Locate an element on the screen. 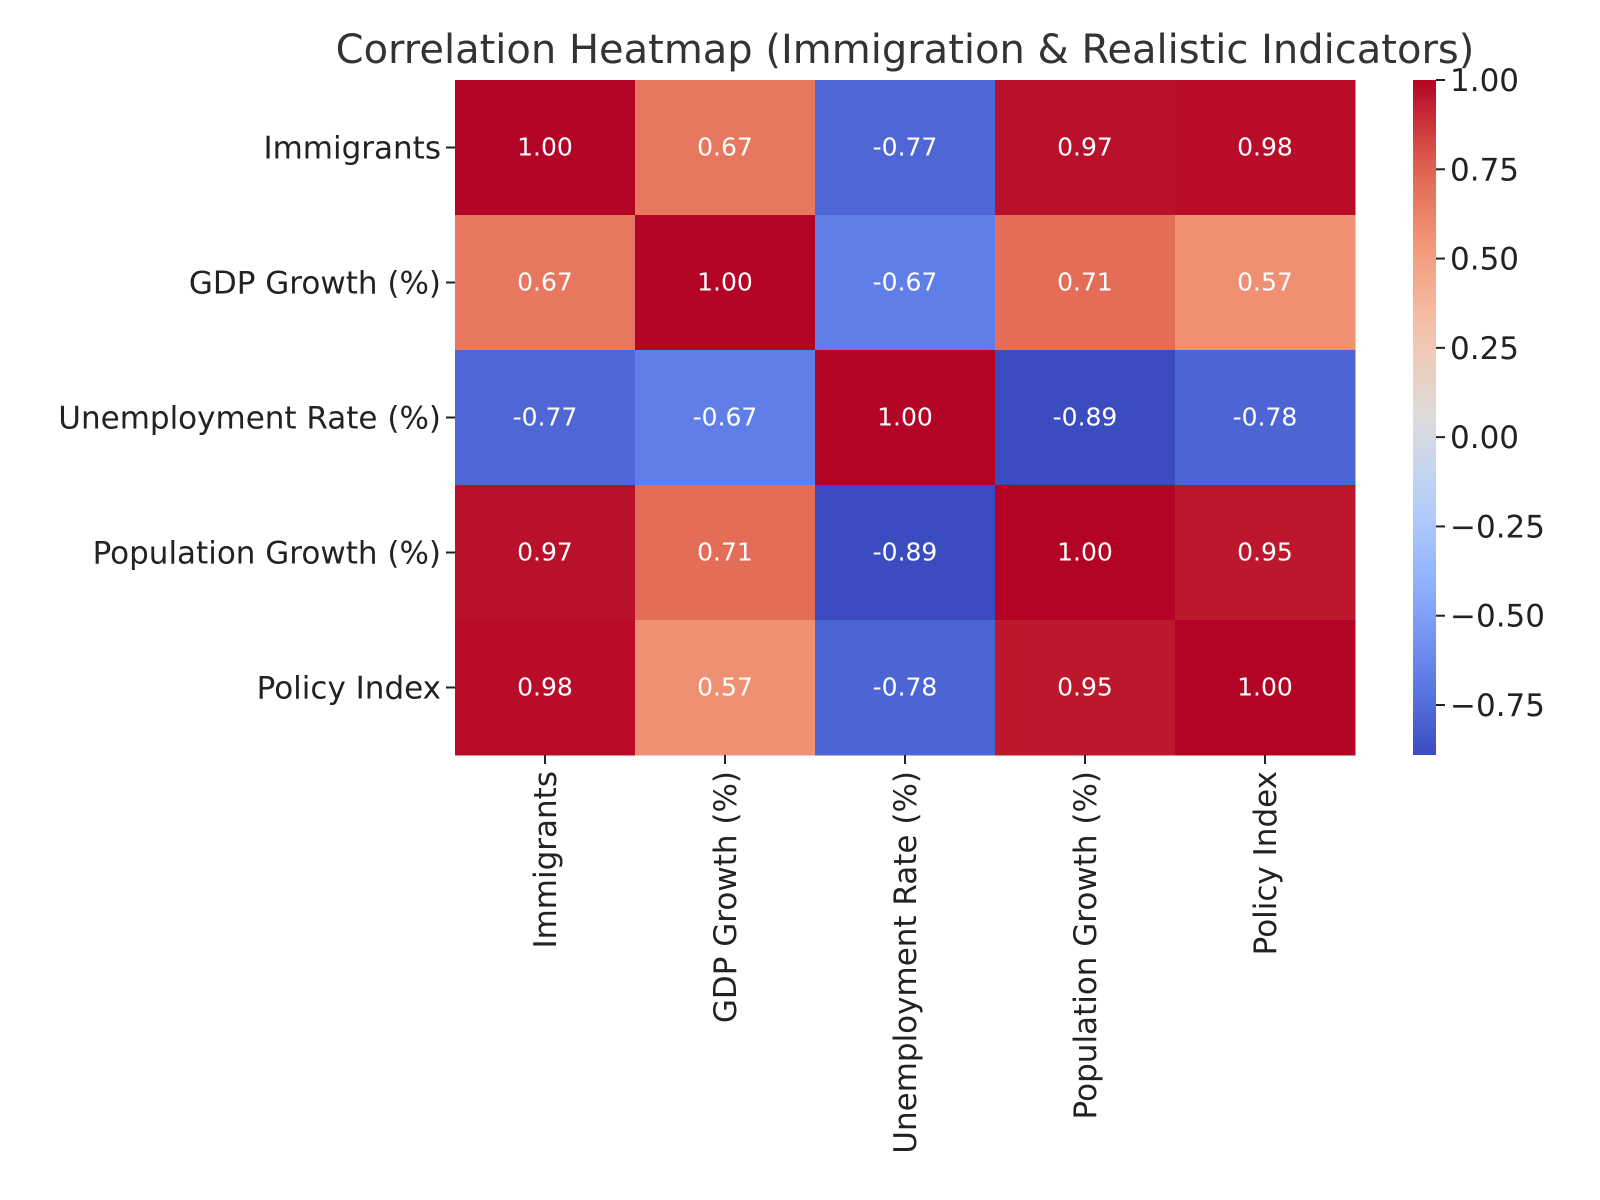 The height and width of the screenshot is (1200, 1600). colorbar-tick-label: 0.25 is located at coordinates (1484, 349).